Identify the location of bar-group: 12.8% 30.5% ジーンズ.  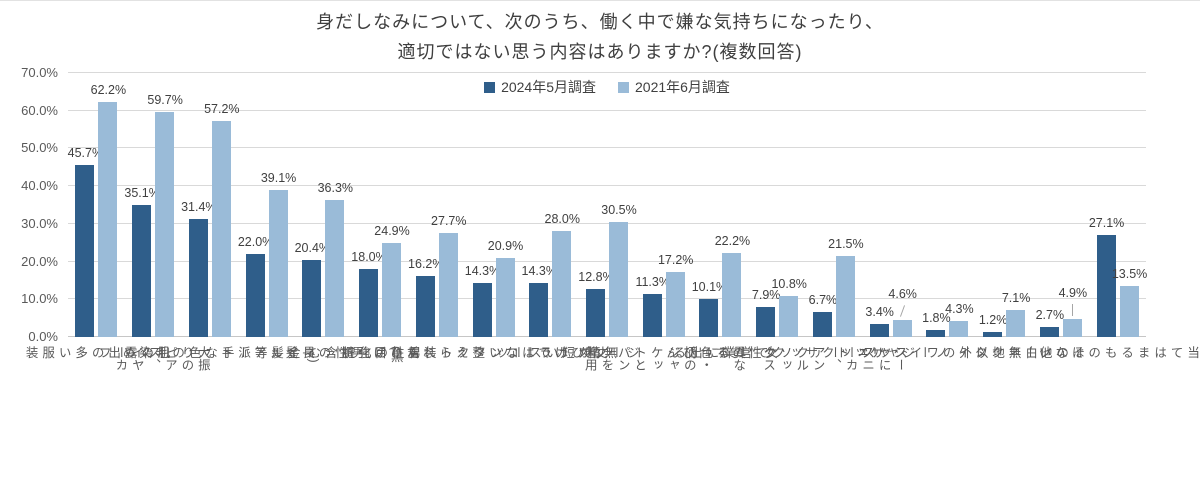
(607, 216).